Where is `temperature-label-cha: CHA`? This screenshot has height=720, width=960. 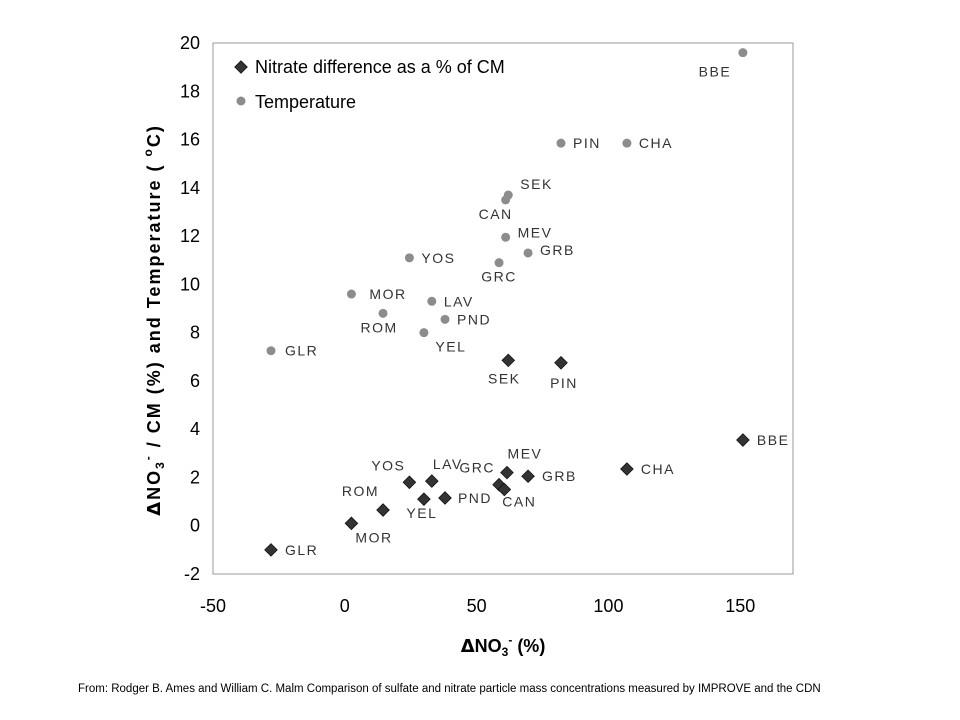
temperature-label-cha: CHA is located at coordinates (656, 143).